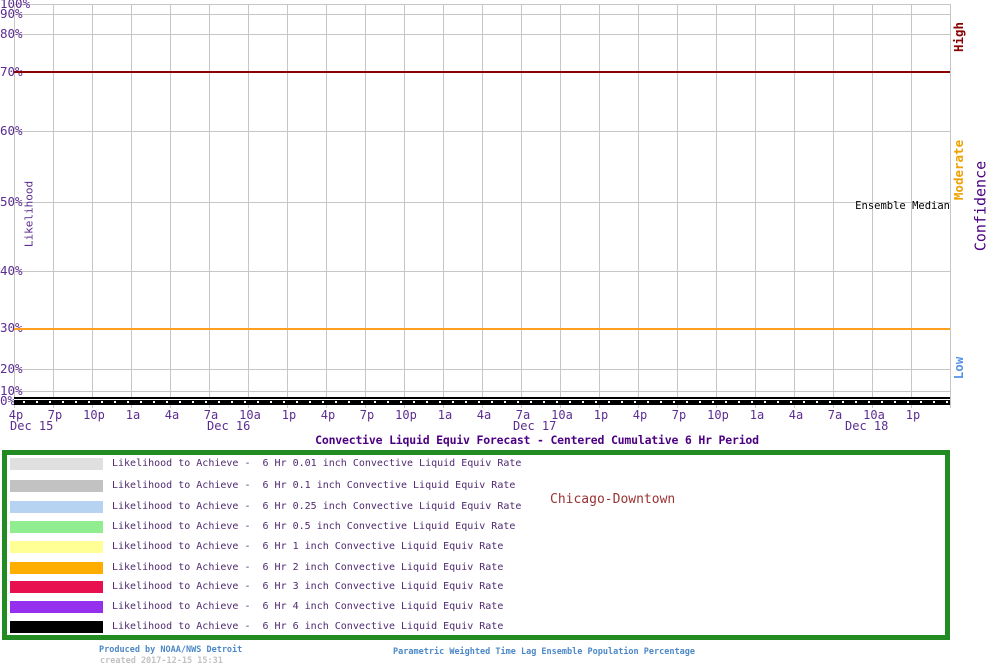 This screenshot has width=1000, height=670. Describe the element at coordinates (11, 13) in the screenshot. I see `y-tick-label: 90%` at that location.